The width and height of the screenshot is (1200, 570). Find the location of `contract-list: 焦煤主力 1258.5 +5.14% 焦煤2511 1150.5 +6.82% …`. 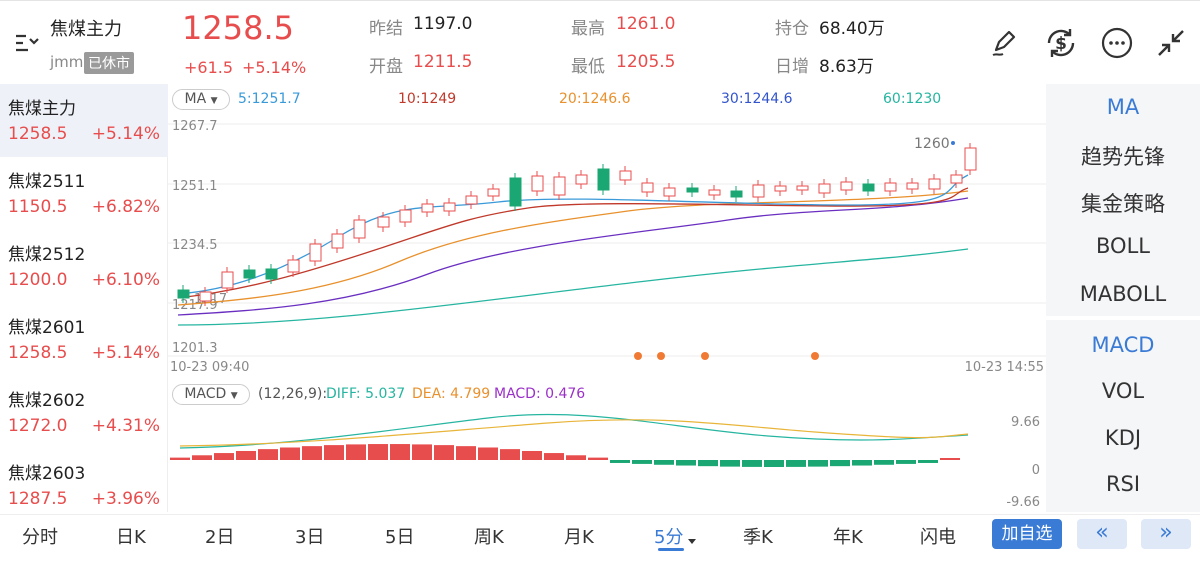

contract-list: 焦煤主力 1258.5 +5.14% 焦煤2511 1150.5 +6.82% … is located at coordinates (84, 298).